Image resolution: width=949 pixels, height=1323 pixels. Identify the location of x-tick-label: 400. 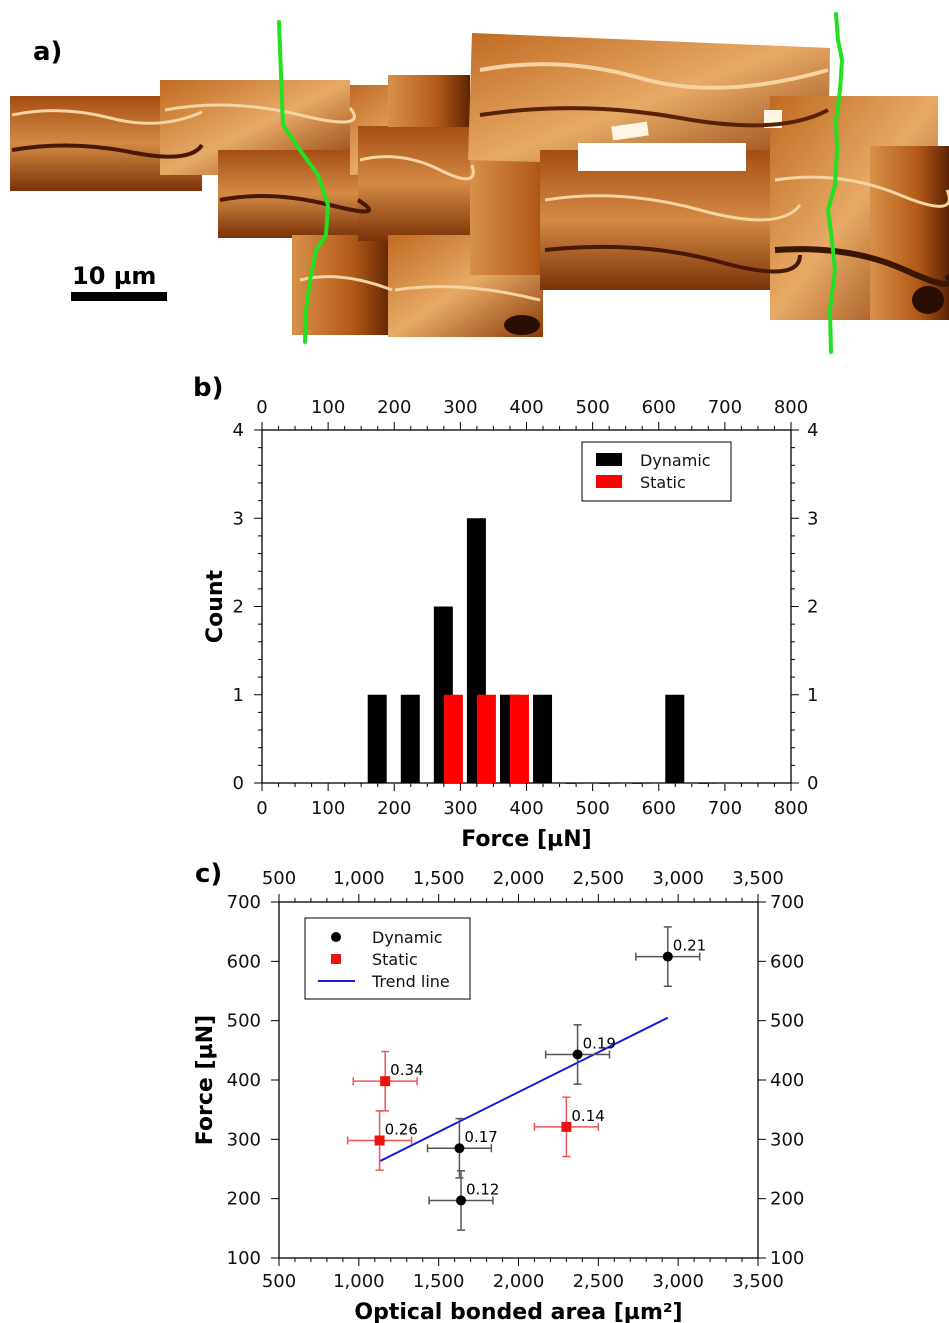
(526, 808).